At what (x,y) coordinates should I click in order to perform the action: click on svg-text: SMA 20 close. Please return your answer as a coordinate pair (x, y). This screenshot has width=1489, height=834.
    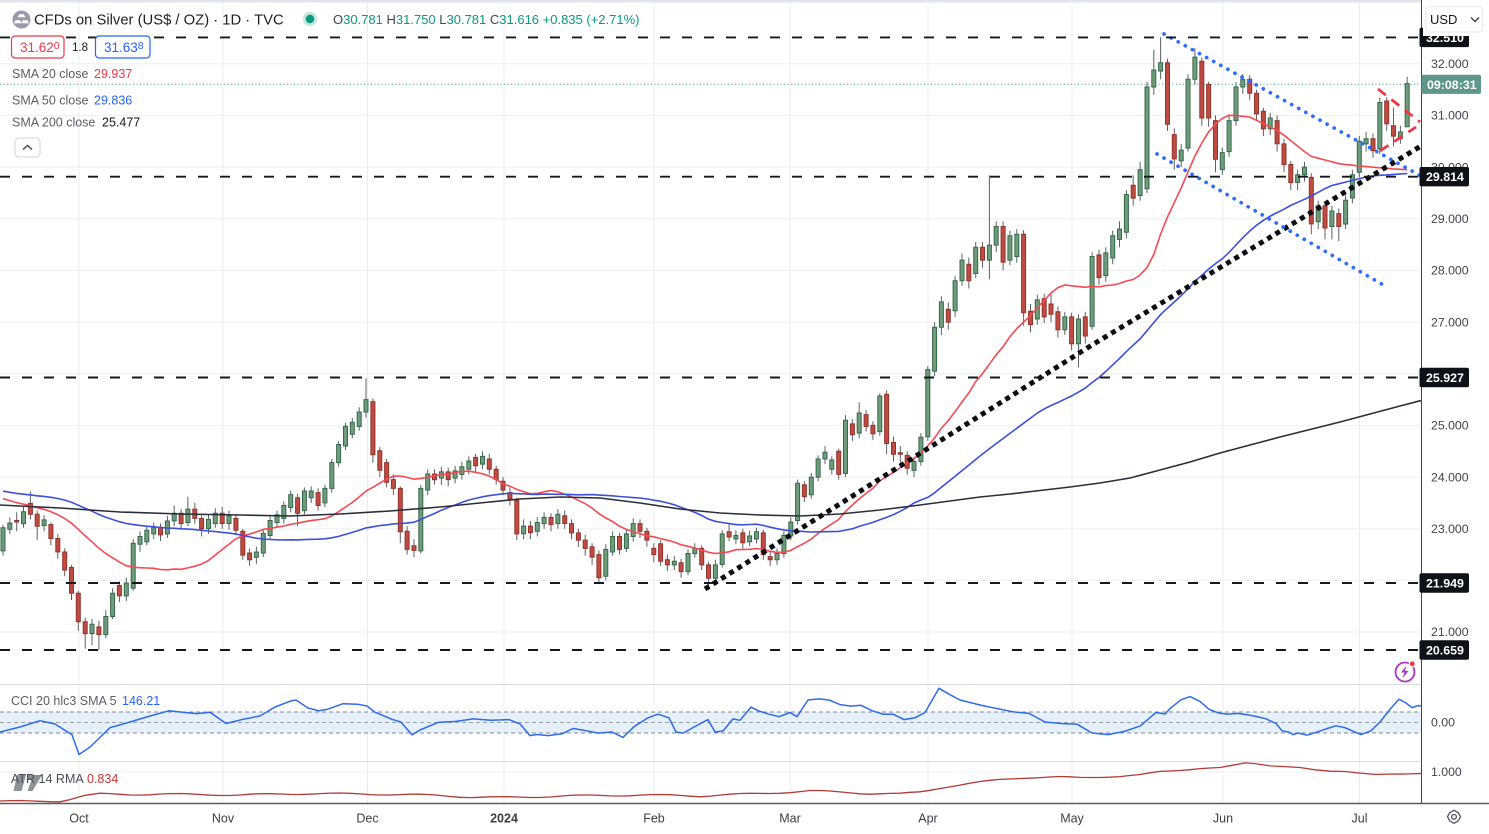
    Looking at the image, I should click on (50, 74).